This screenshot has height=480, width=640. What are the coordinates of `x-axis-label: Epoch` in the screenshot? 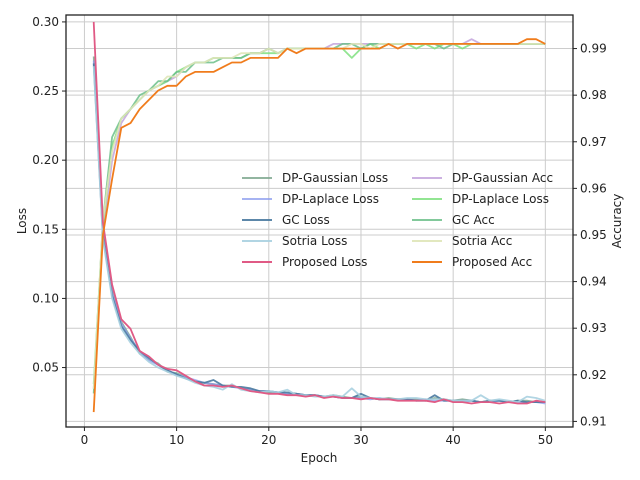 It's located at (319, 458).